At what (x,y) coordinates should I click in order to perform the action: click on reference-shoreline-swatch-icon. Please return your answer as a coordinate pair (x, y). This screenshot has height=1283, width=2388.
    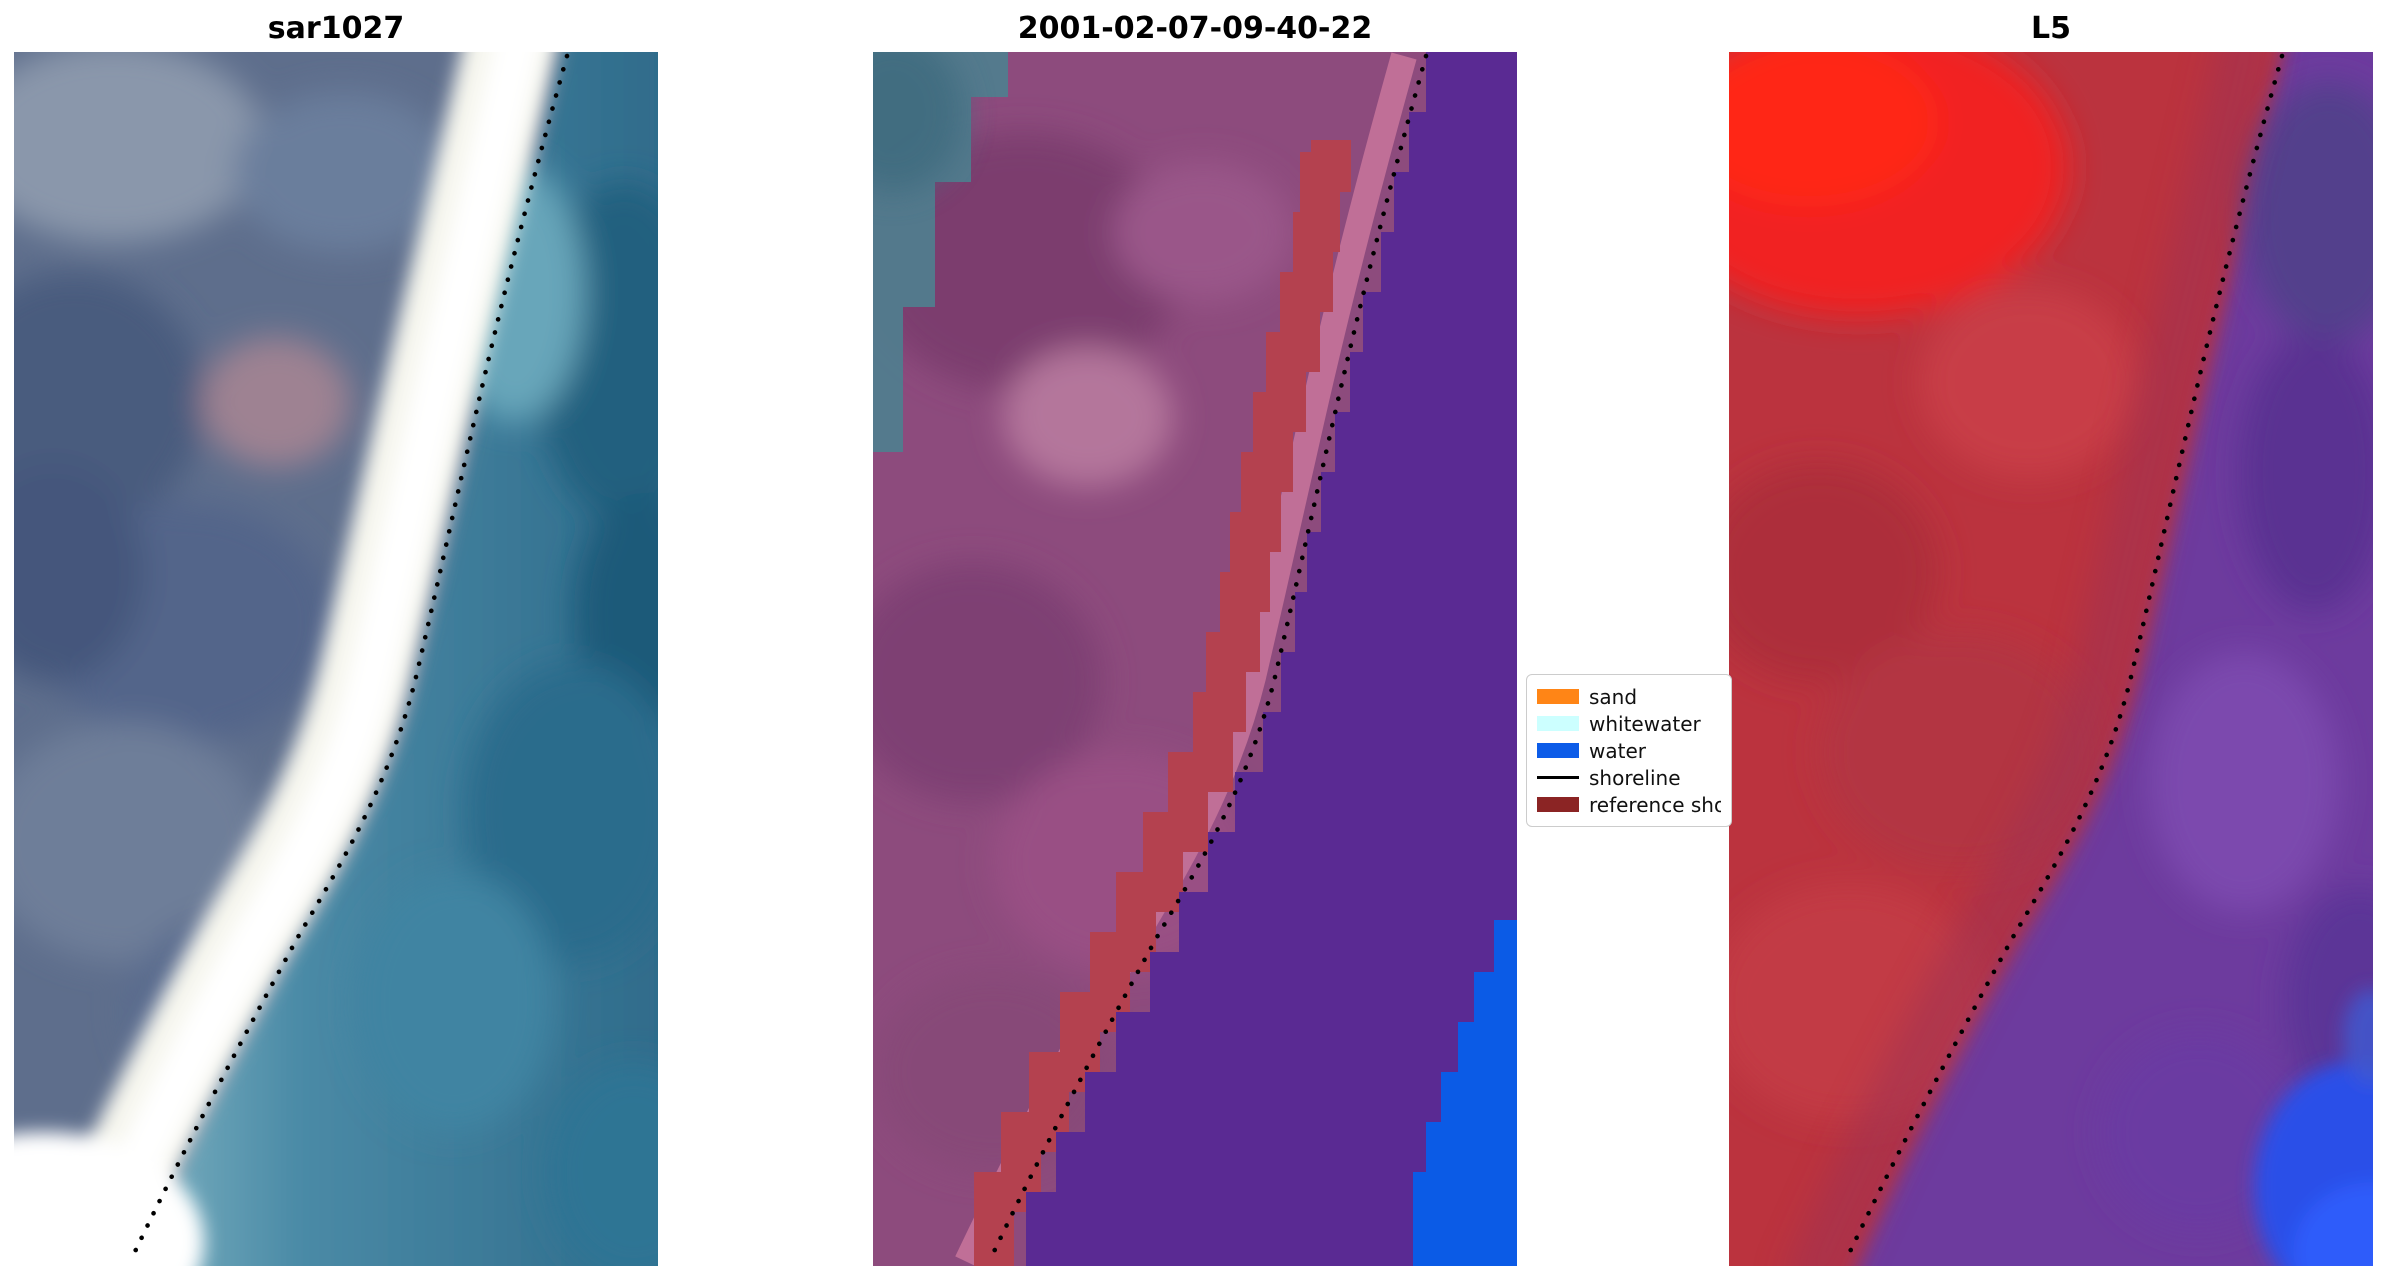
    Looking at the image, I should click on (1558, 804).